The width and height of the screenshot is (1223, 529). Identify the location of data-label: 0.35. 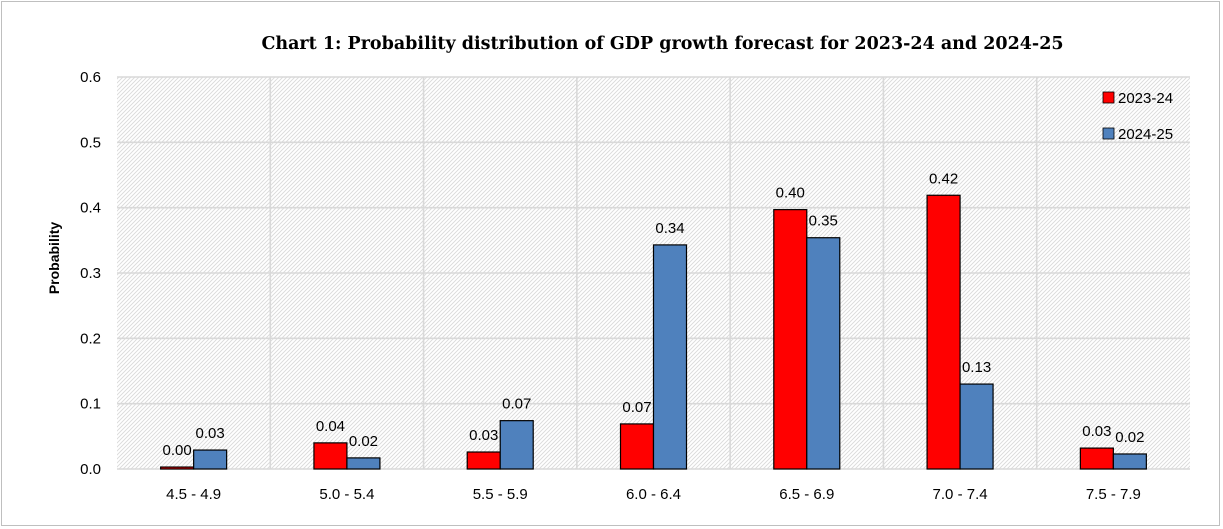
(823, 221).